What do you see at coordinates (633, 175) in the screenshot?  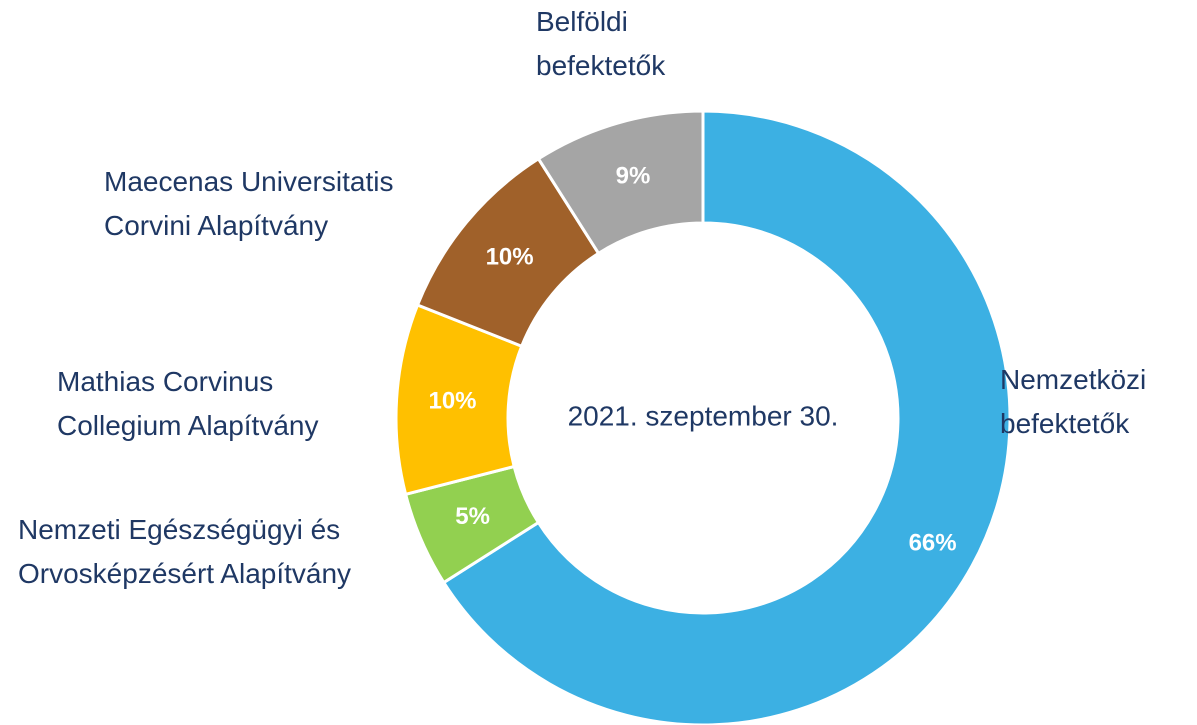 I see `value-label: 9%` at bounding box center [633, 175].